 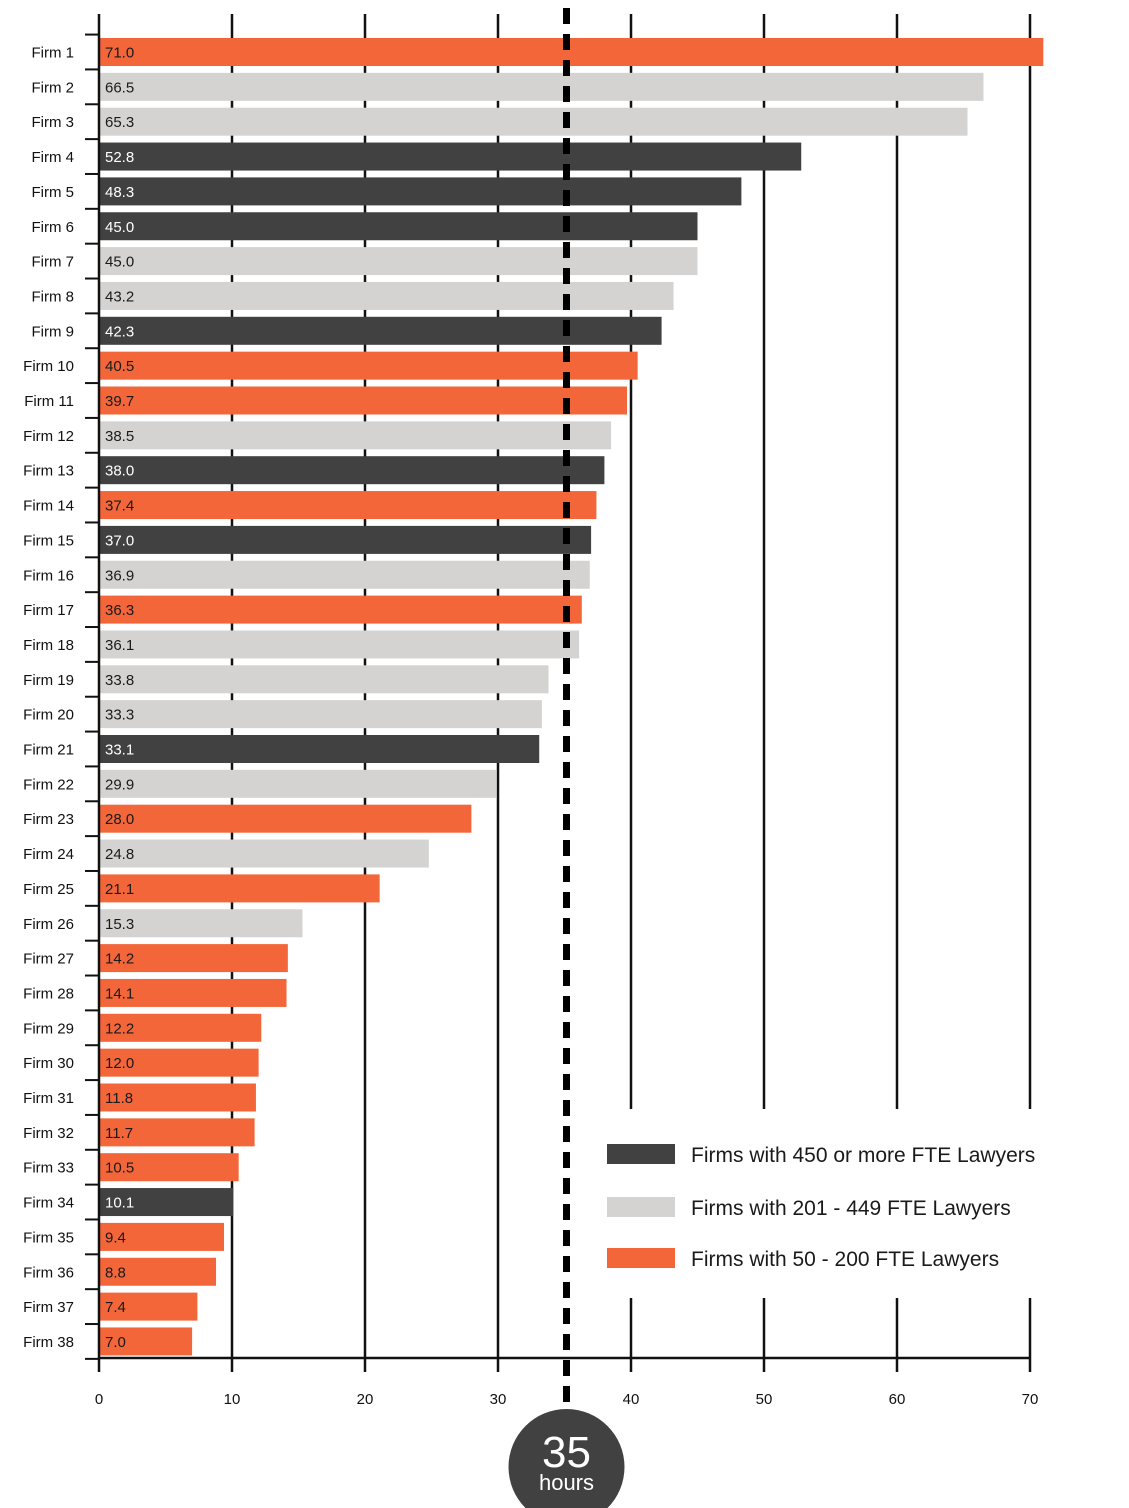 What do you see at coordinates (48, 575) in the screenshot?
I see `category-label-16: Firm 16` at bounding box center [48, 575].